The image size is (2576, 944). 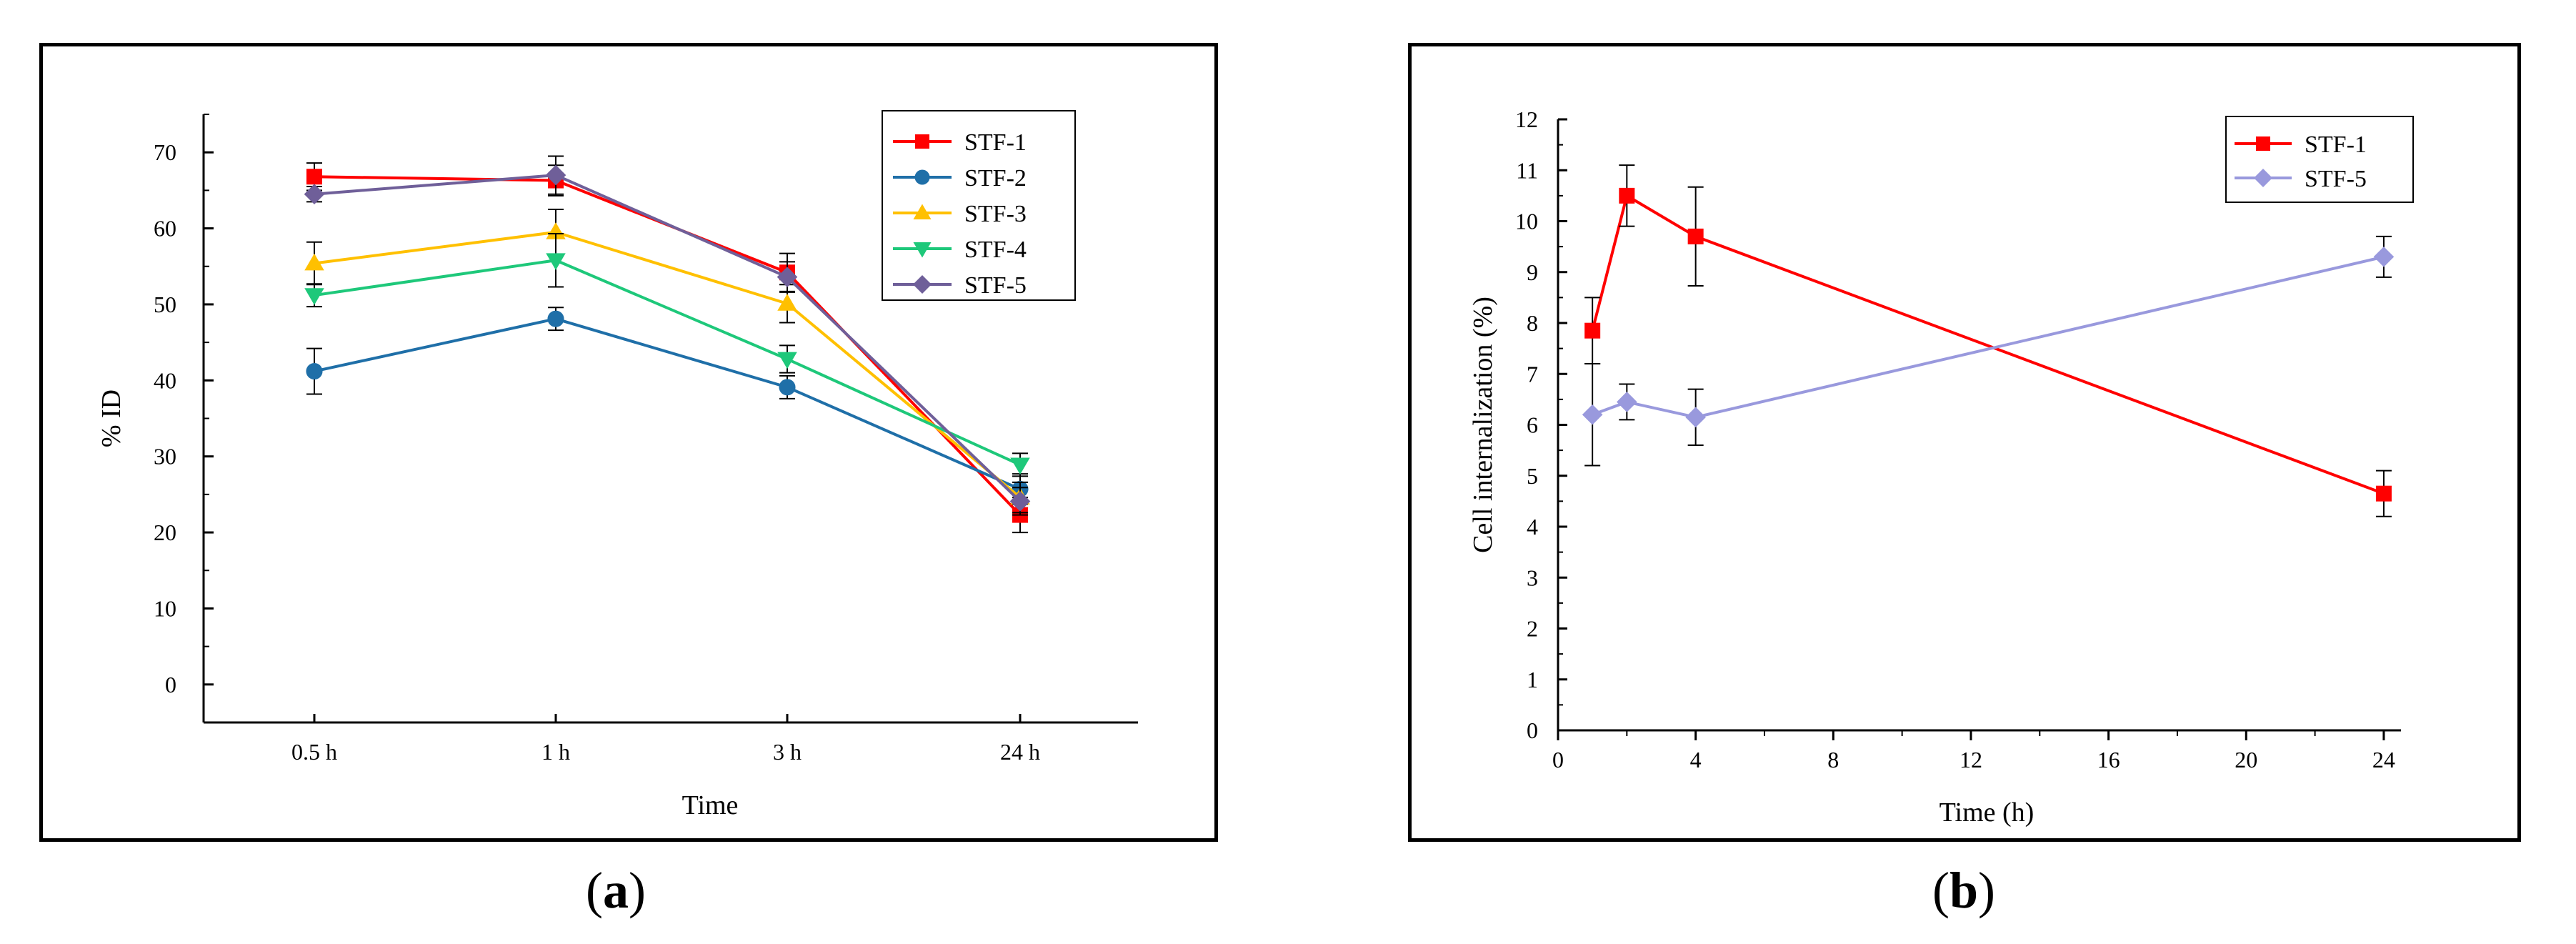 What do you see at coordinates (1532, 374) in the screenshot?
I see `y-tick-label-b: 7` at bounding box center [1532, 374].